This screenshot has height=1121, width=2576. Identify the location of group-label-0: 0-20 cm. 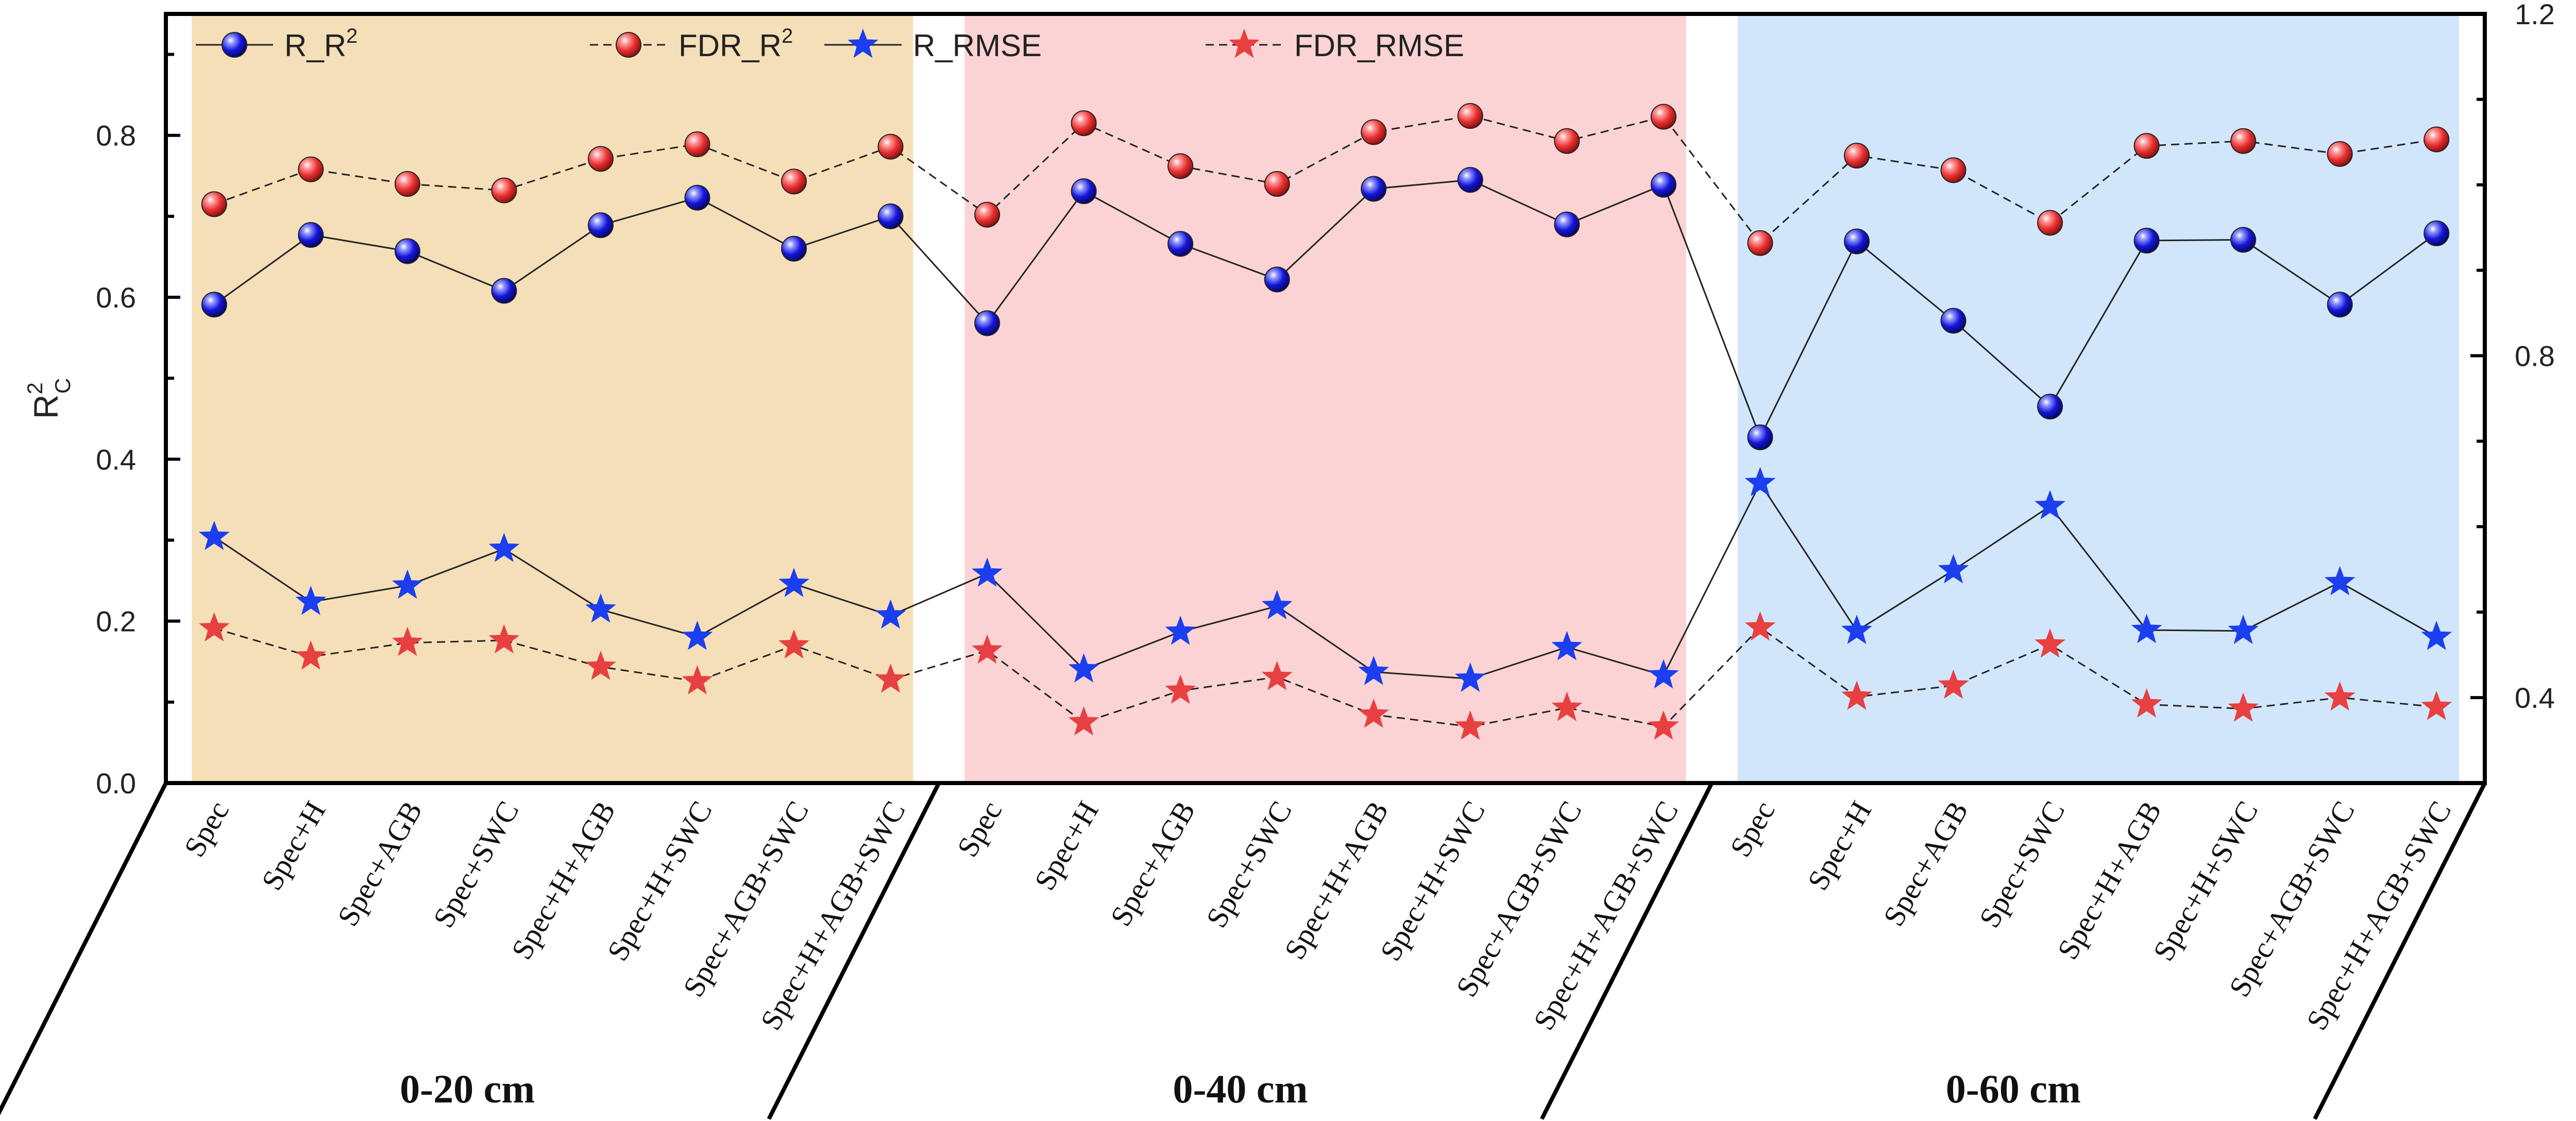
(467, 1088).